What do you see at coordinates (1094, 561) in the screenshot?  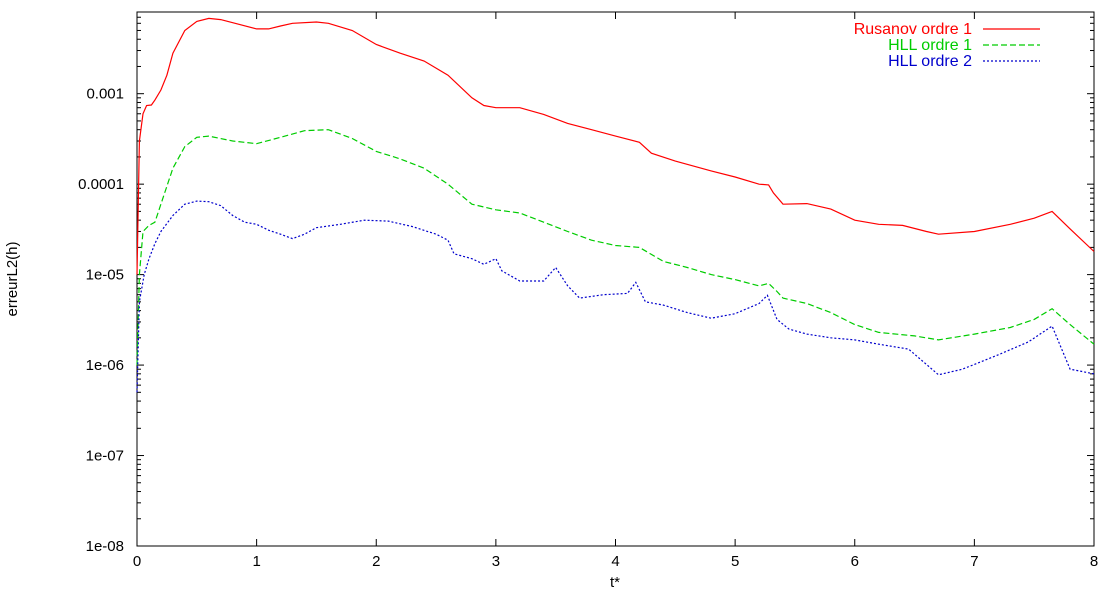 I see `x-tick-label: 8` at bounding box center [1094, 561].